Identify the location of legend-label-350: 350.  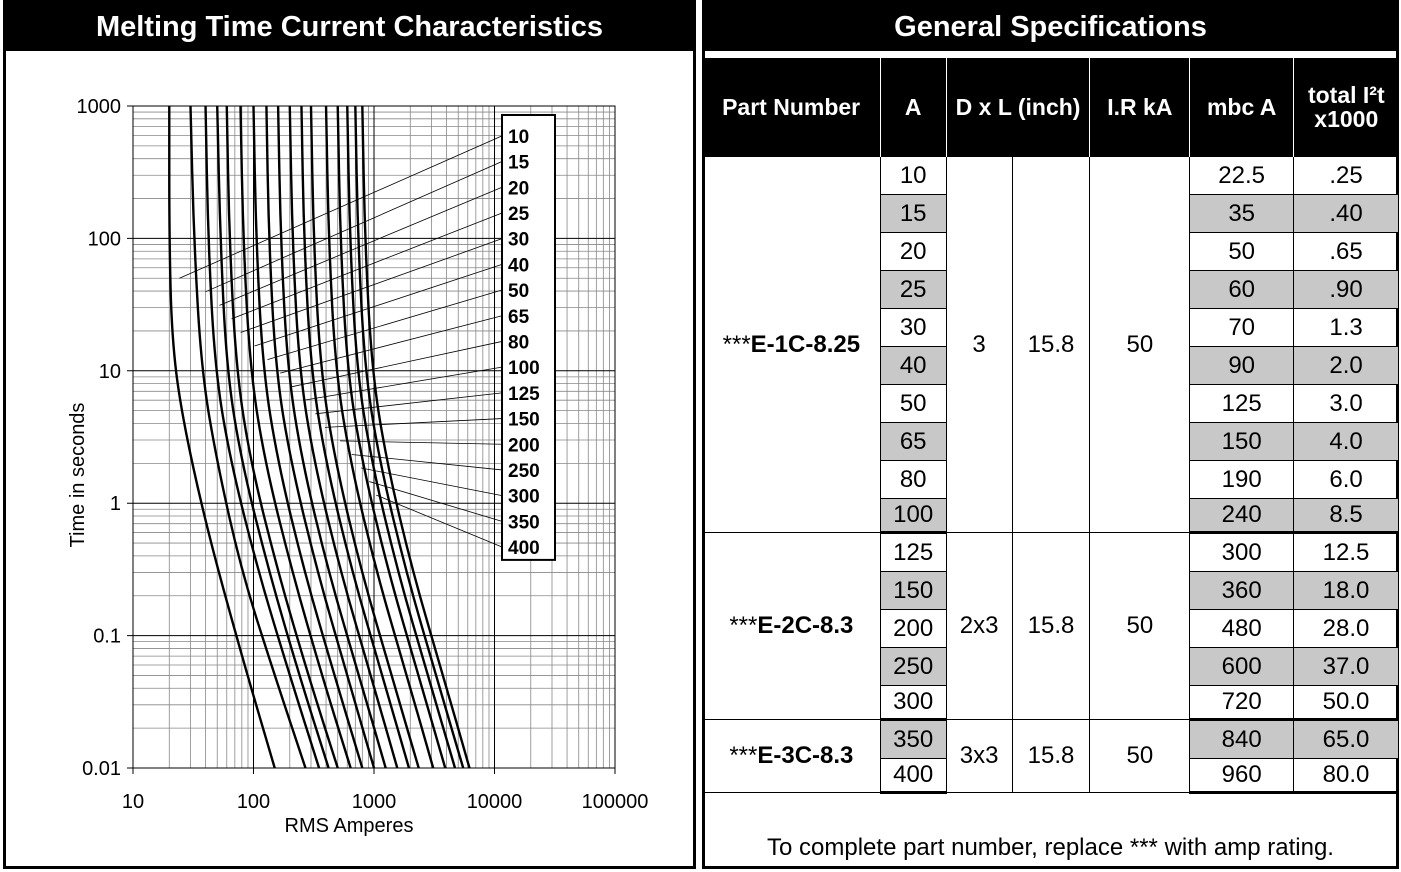
(524, 522).